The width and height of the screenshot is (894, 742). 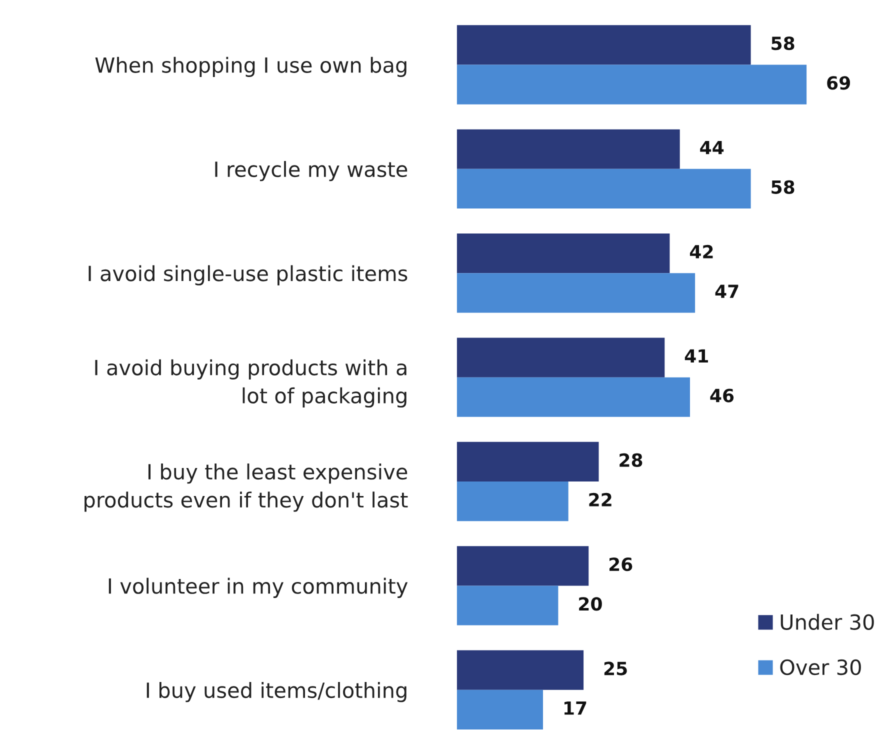 I want to click on legend-label: Over 30, so click(x=820, y=667).